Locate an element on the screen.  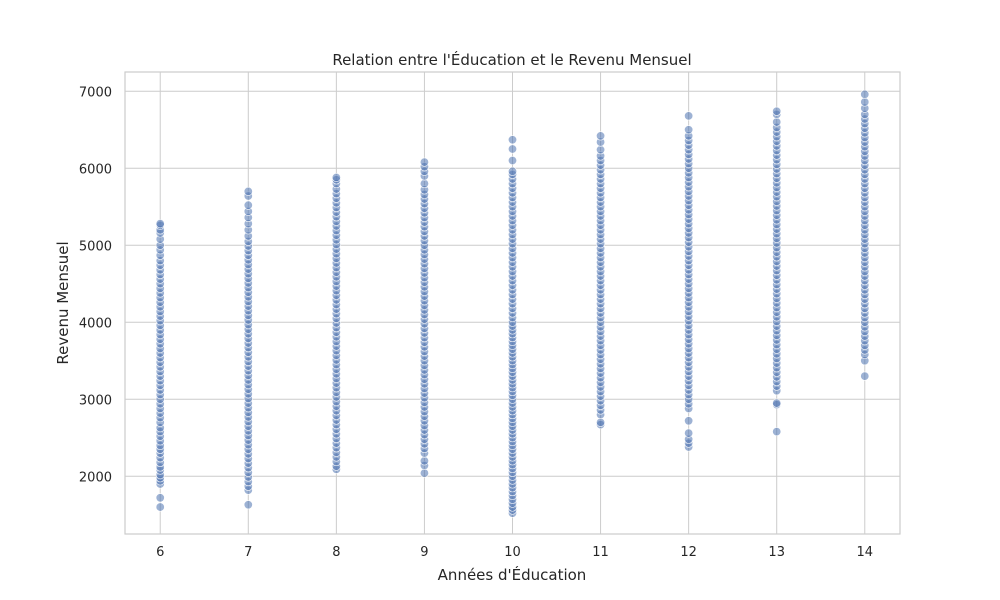
x-tick-label: 7 is located at coordinates (248, 552).